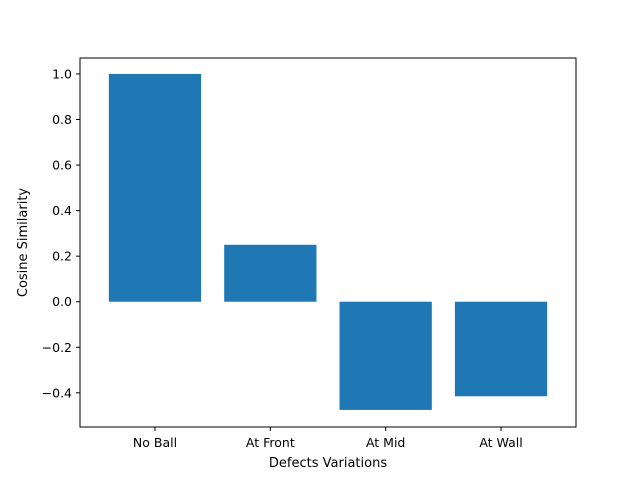  What do you see at coordinates (62, 73) in the screenshot?
I see `y-tick-label: 1.0` at bounding box center [62, 73].